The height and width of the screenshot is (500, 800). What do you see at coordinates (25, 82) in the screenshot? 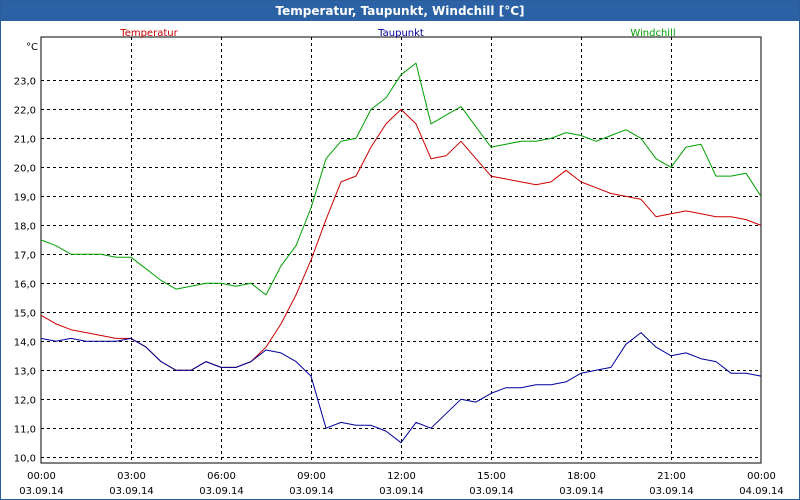
I see `y-tick-label: 23,0` at bounding box center [25, 82].